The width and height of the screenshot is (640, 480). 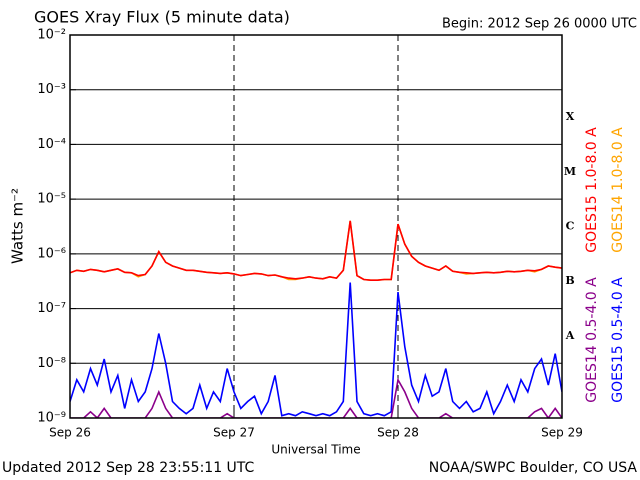 What do you see at coordinates (51, 418) in the screenshot?
I see `y-tick-label: 10⁻⁹` at bounding box center [51, 418].